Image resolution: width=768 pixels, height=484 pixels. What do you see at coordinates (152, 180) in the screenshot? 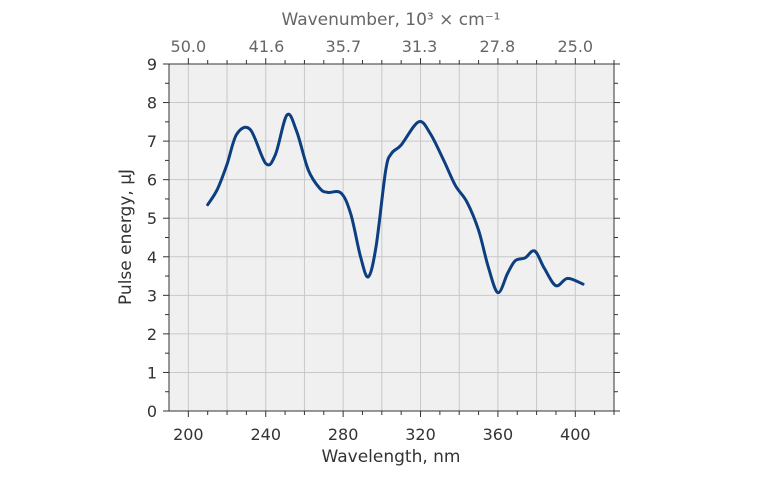
I see `y-tick-label: 6` at bounding box center [152, 180].